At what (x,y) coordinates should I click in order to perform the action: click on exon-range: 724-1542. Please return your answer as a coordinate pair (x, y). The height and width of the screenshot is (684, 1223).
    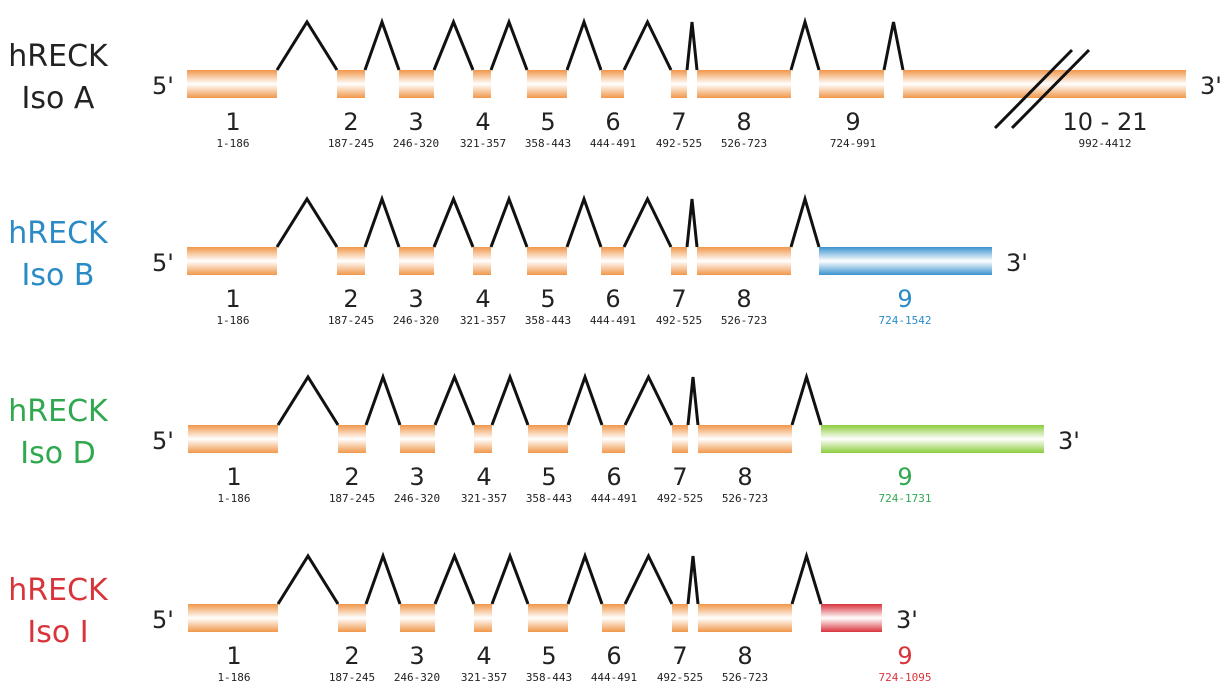
    Looking at the image, I should click on (905, 320).